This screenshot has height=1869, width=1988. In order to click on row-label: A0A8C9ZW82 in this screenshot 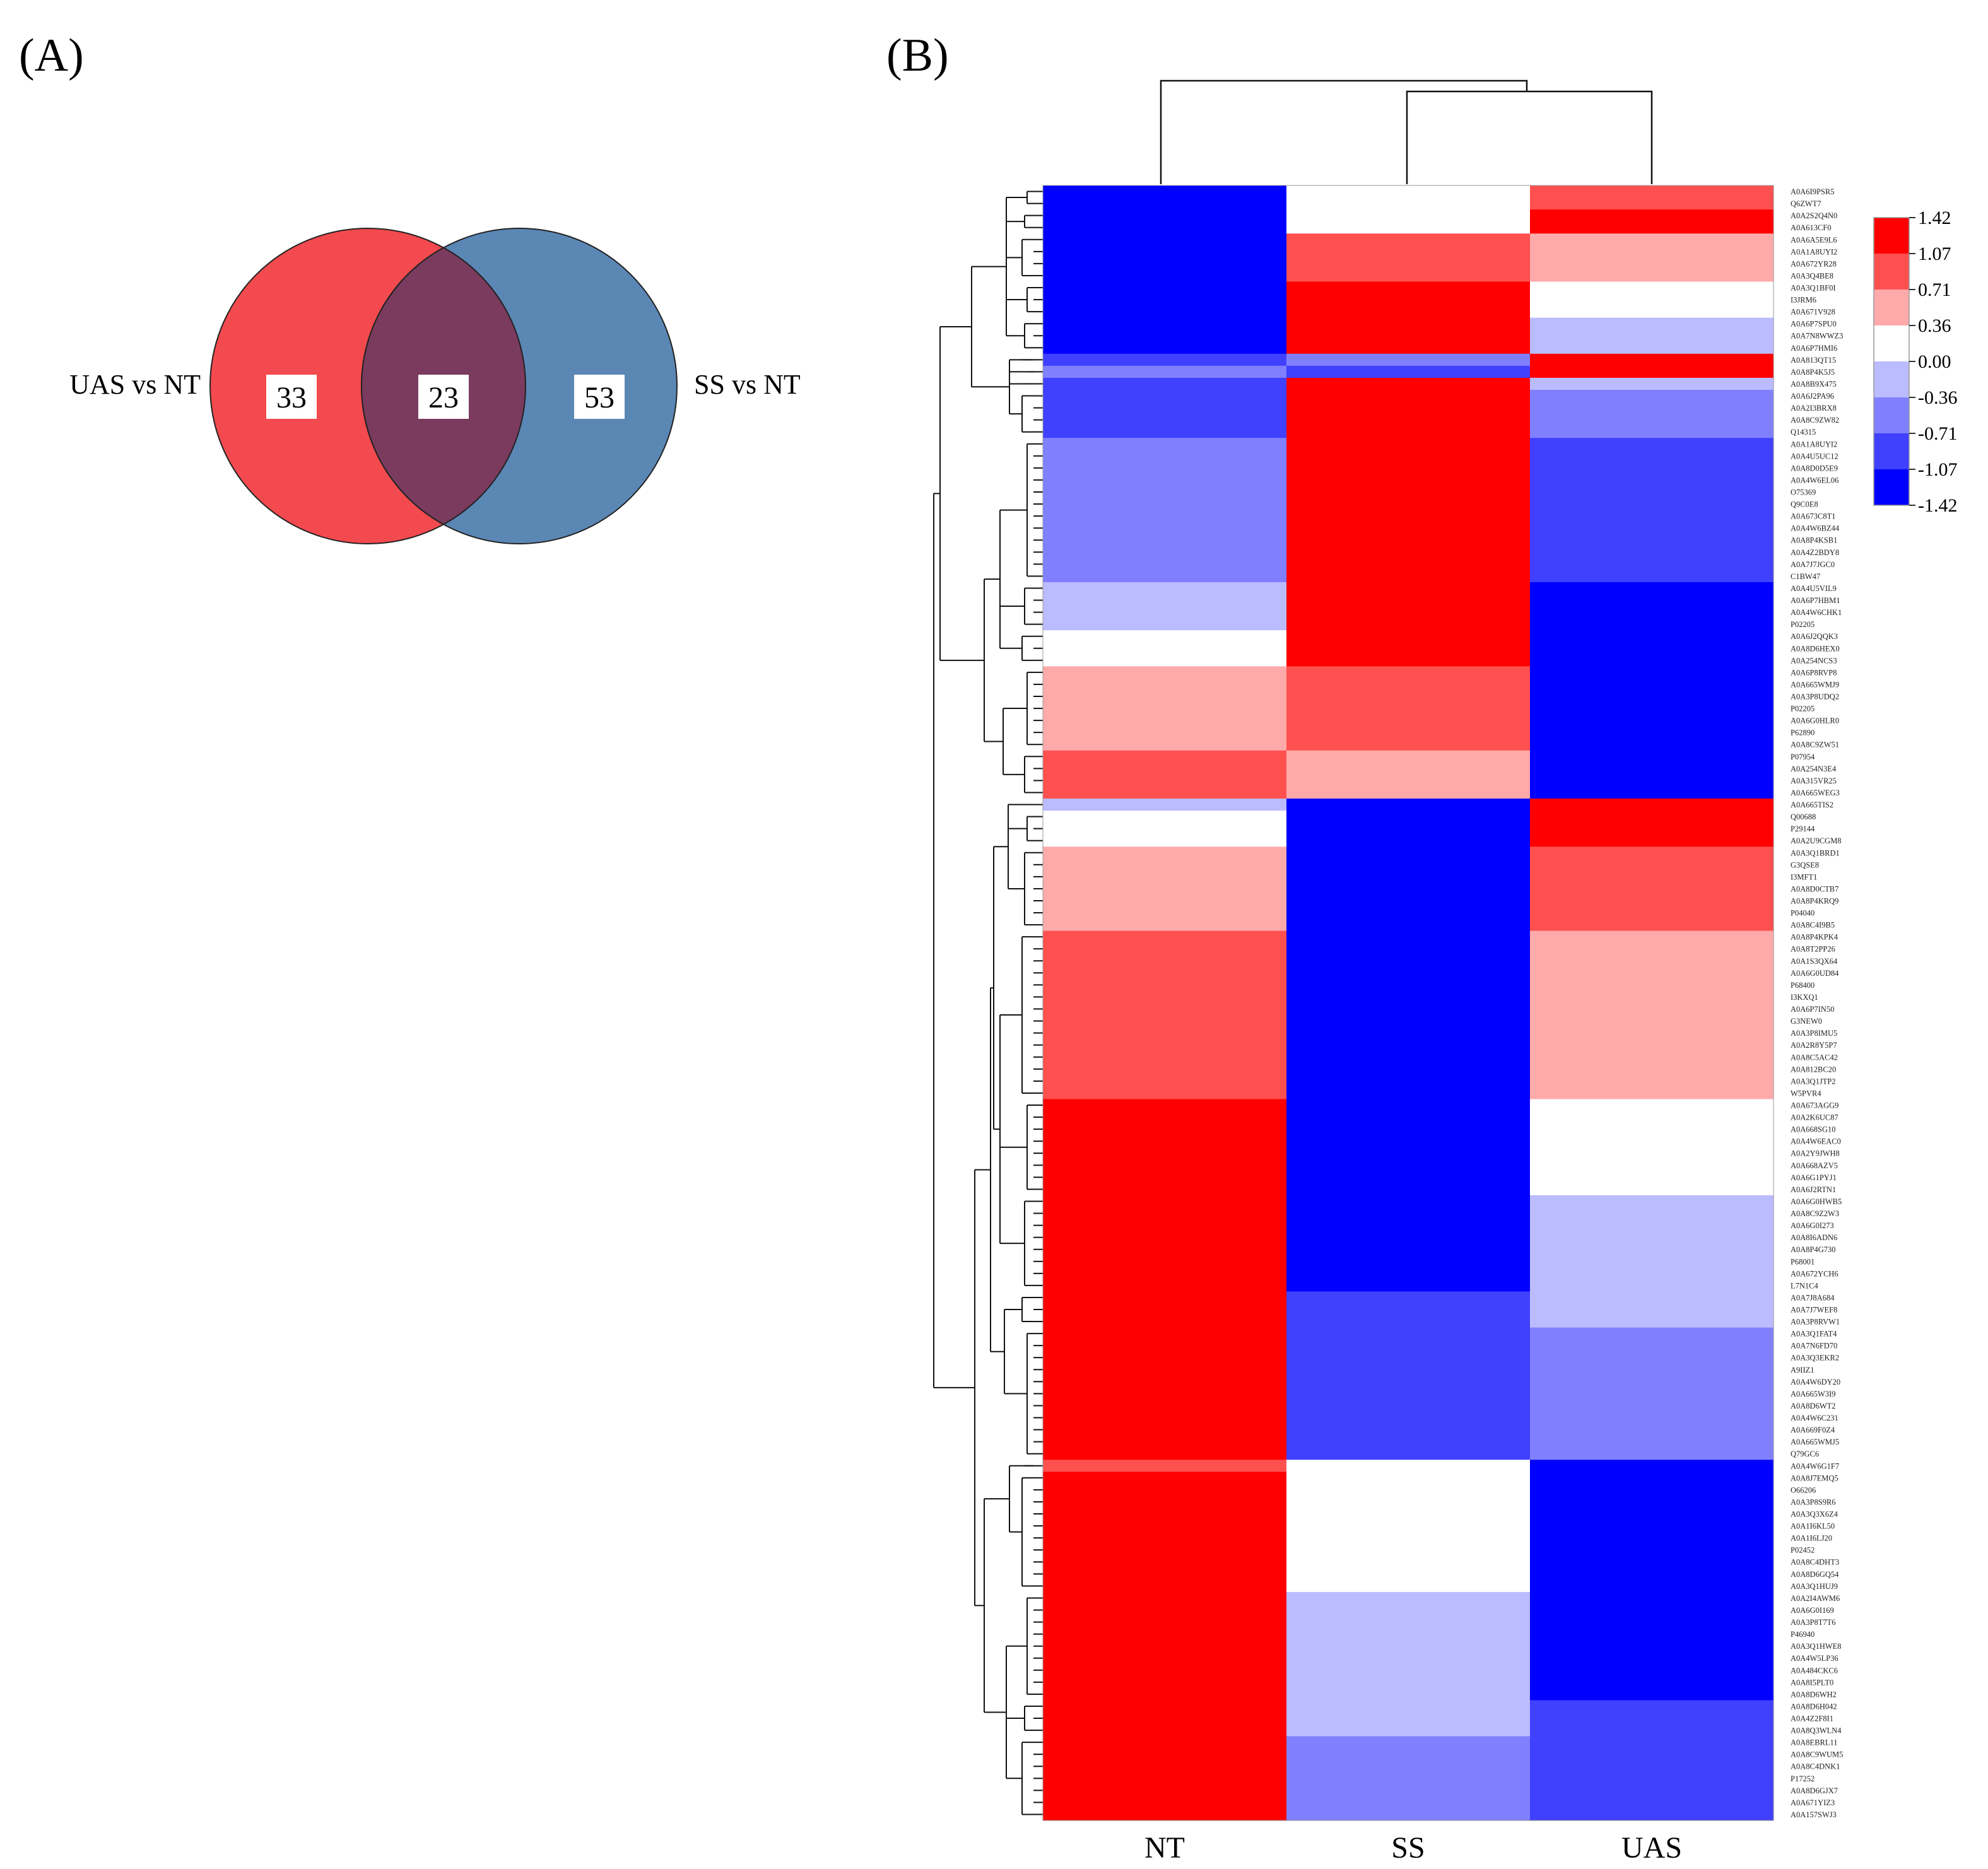, I will do `click(1815, 420)`.